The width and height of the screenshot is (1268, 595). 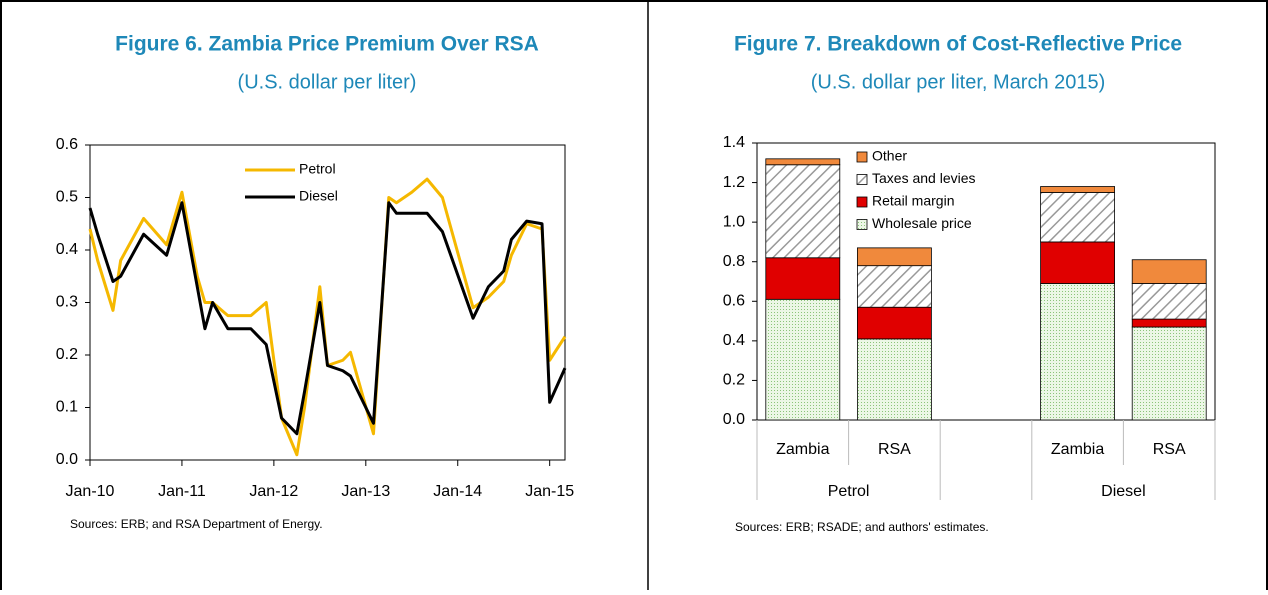 What do you see at coordinates (327, 82) in the screenshot?
I see `chart-subtitle: (U.S. dollar per liter)` at bounding box center [327, 82].